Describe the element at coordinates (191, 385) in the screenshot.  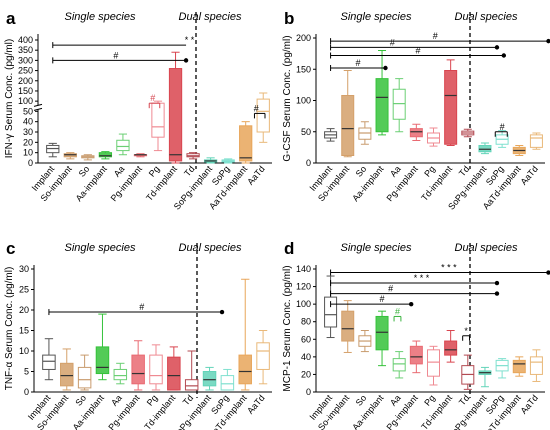
I see `box-td` at that location.